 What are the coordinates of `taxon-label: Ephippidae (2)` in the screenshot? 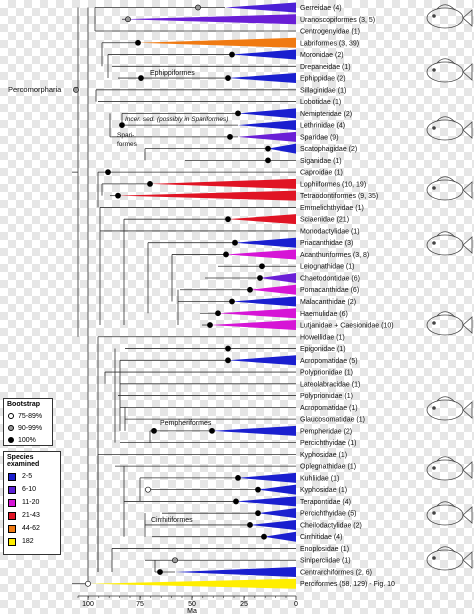 It's located at (323, 79).